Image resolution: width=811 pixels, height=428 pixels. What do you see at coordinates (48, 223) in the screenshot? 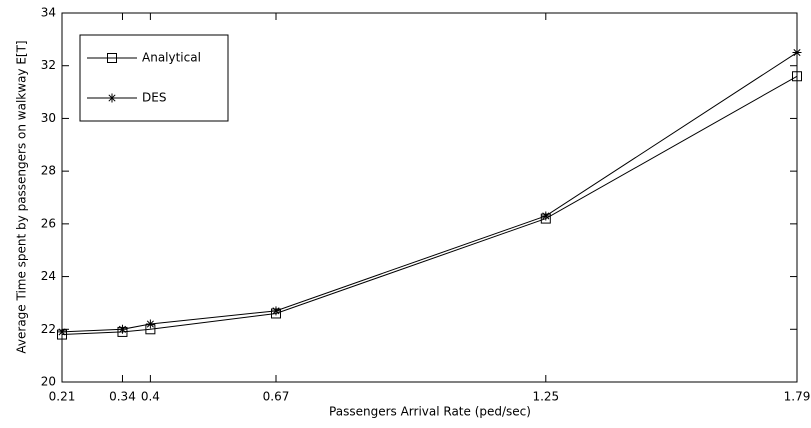
I see `y-tick-label: 26` at bounding box center [48, 223].